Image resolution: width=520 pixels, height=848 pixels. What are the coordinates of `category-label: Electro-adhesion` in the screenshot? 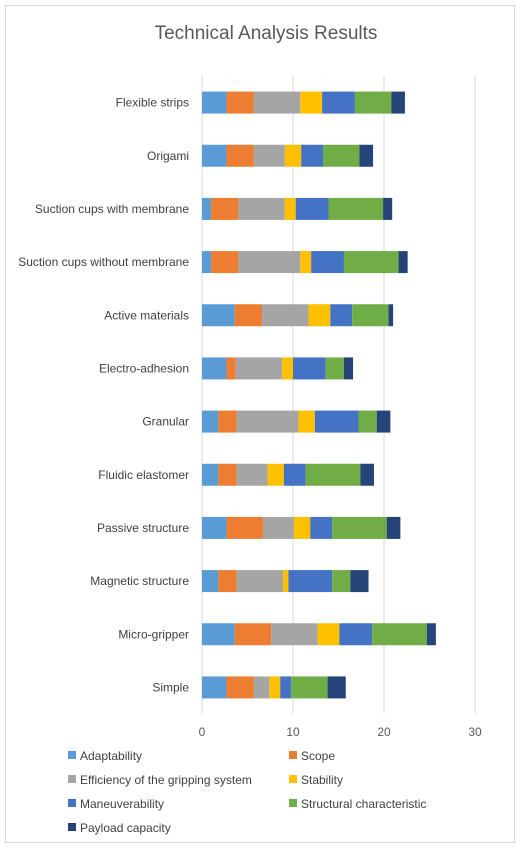 It's located at (144, 368).